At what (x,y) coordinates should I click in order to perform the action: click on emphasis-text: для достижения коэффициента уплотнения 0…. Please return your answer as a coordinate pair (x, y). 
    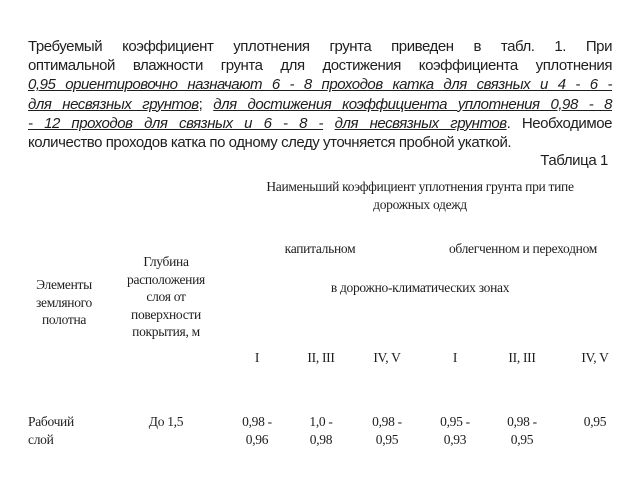
    Looking at the image, I should click on (413, 104).